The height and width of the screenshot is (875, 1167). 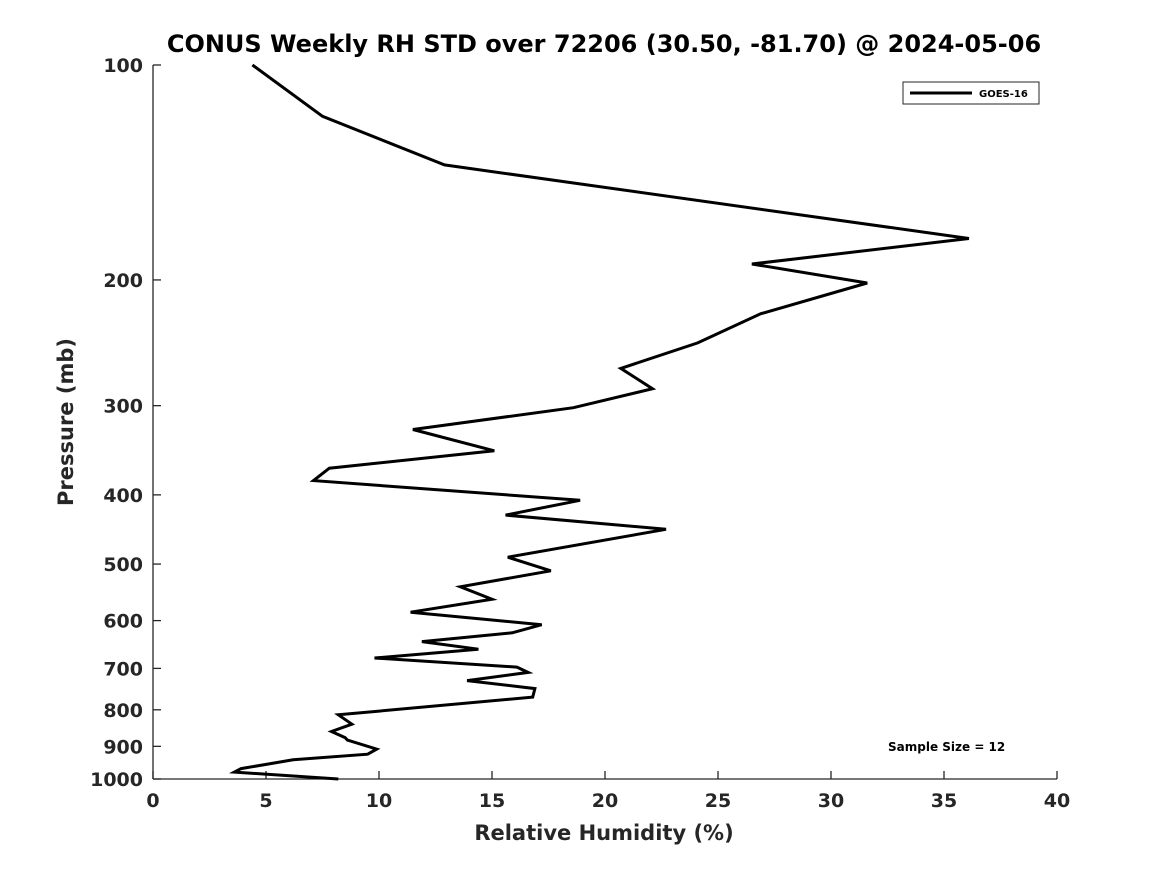 What do you see at coordinates (944, 801) in the screenshot?
I see `x-tick-label: 35` at bounding box center [944, 801].